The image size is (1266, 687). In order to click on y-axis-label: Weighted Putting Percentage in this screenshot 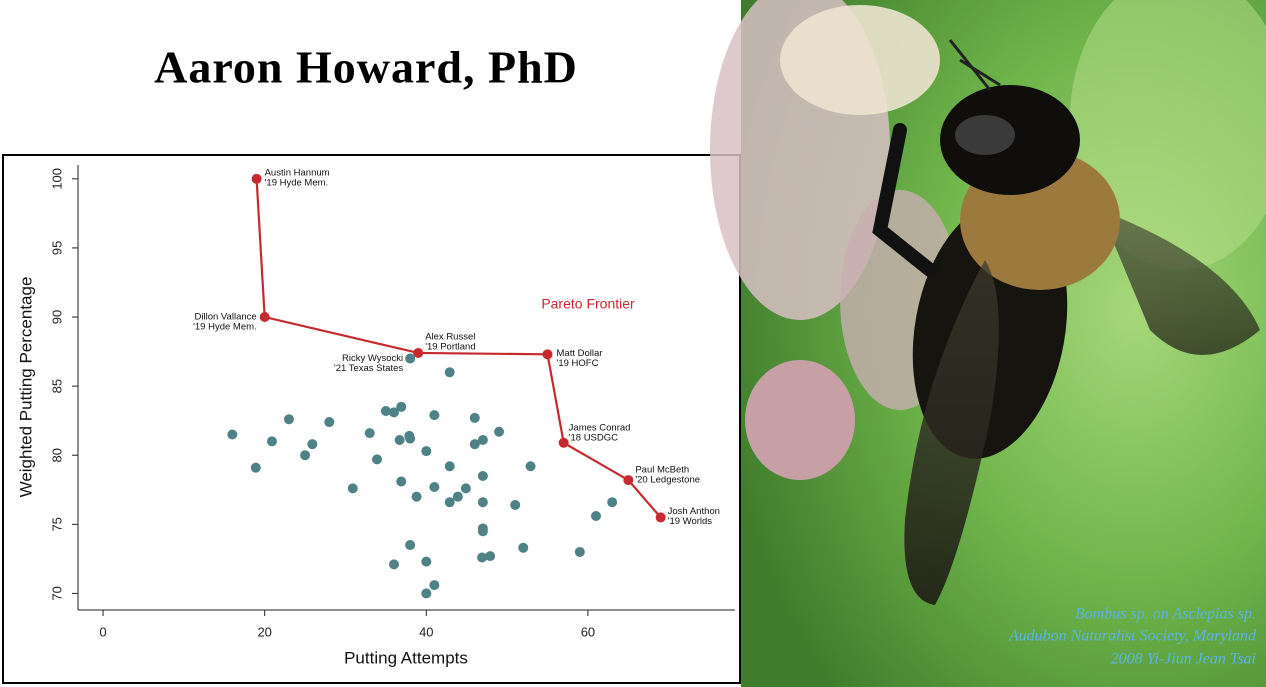, I will do `click(25, 387)`.